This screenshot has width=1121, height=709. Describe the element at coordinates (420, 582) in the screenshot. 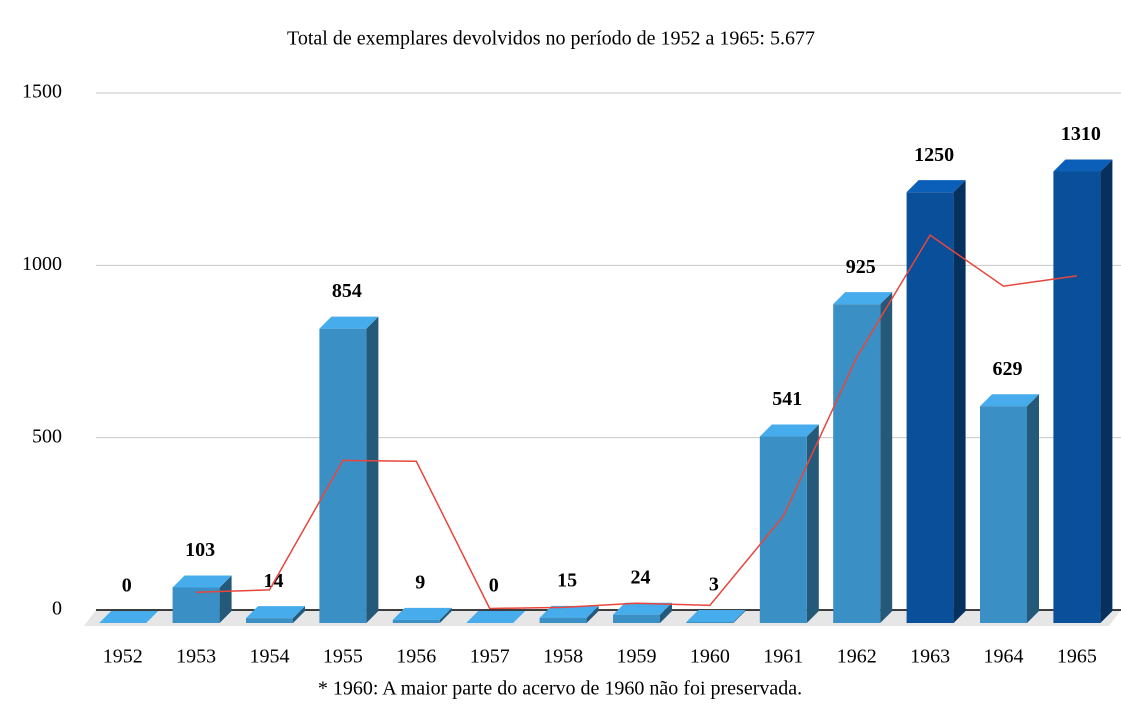

I see `value-label: 9` at that location.